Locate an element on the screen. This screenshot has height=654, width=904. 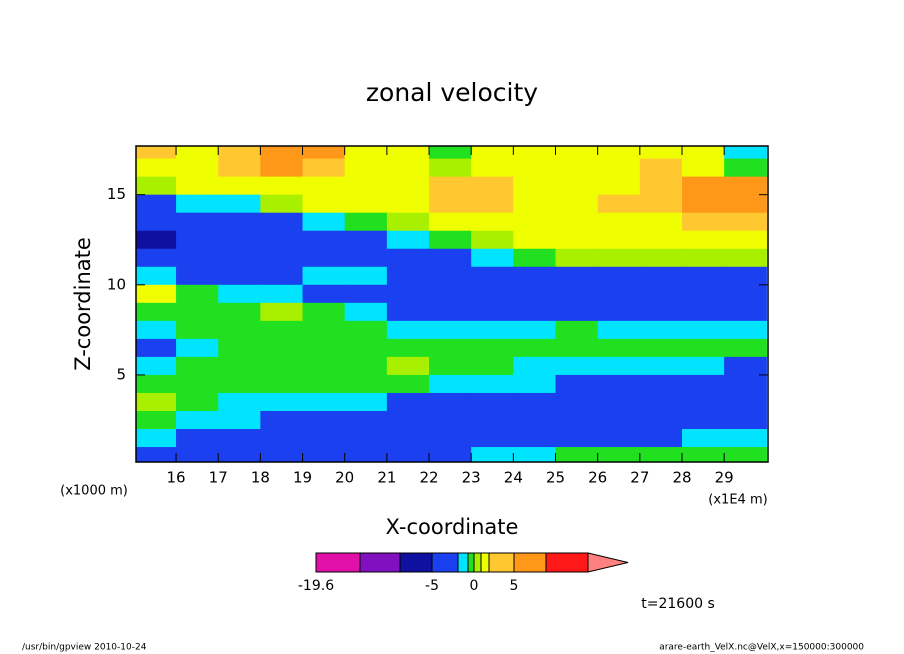
x-tick-label: 17 is located at coordinates (218, 478).